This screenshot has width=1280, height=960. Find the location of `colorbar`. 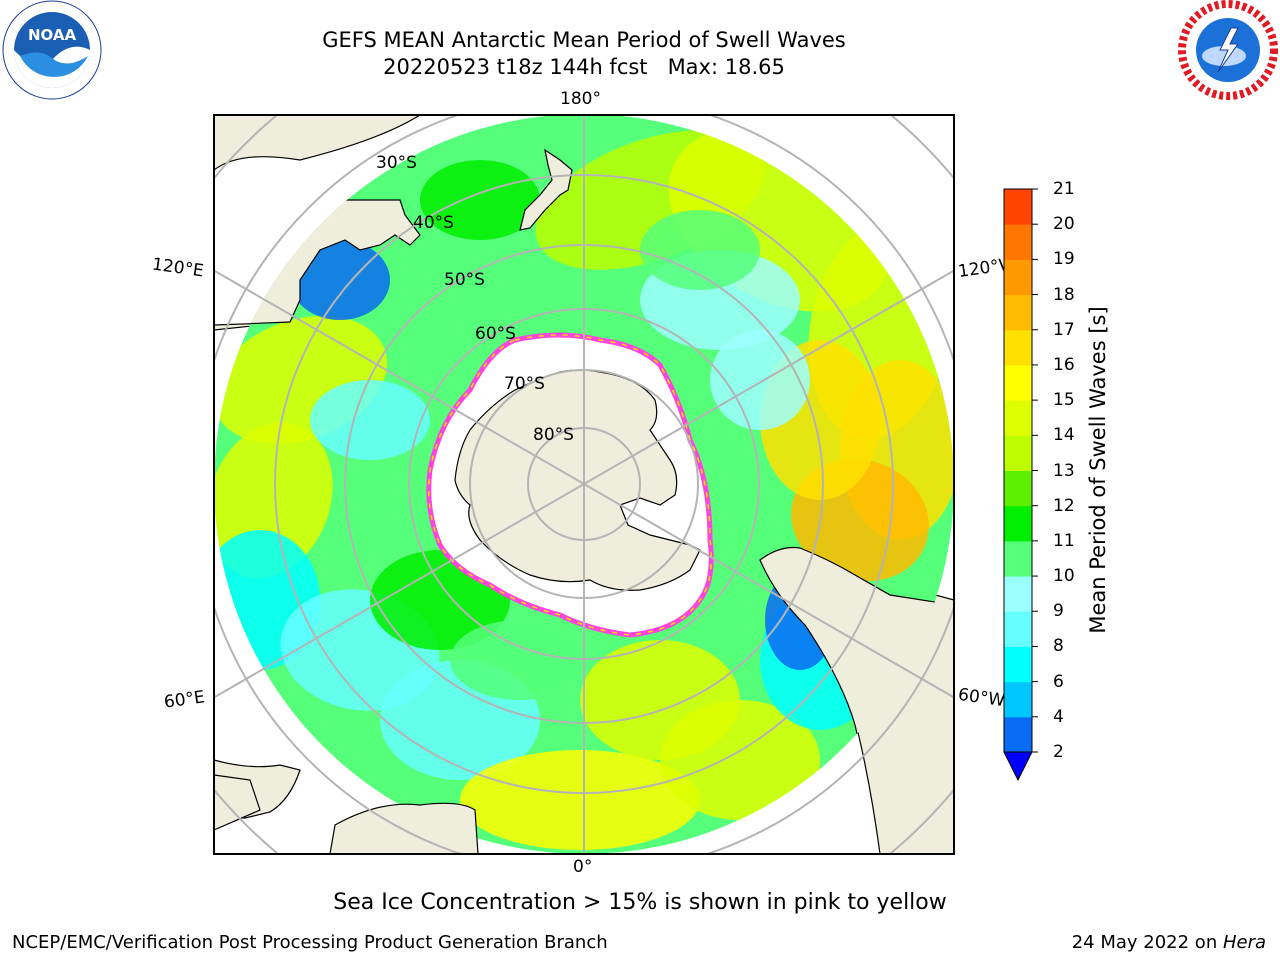

colorbar is located at coordinates (1020, 485).